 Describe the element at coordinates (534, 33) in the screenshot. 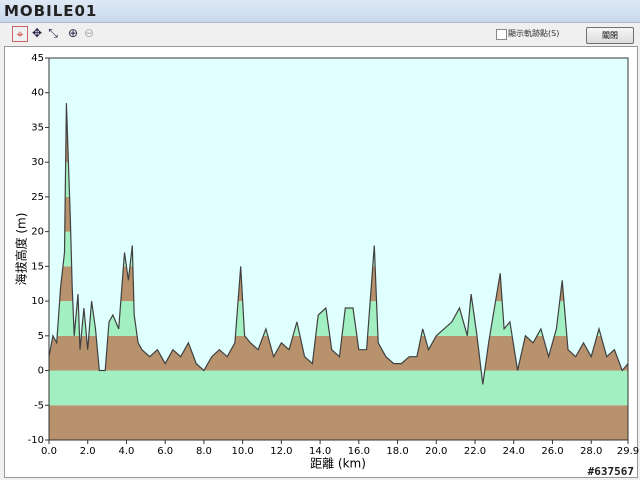

I see `checkbox-label: 顯示軌跡點(S)` at that location.